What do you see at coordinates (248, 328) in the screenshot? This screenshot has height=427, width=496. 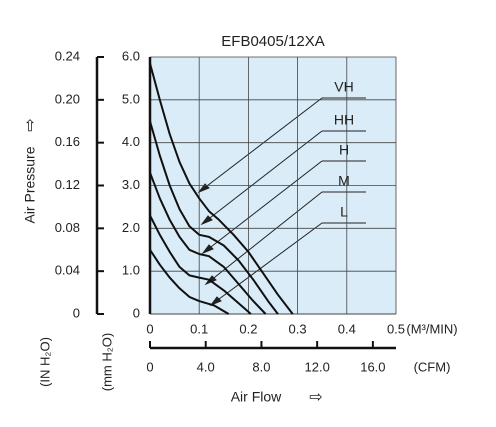 I see `x-tick-label: 0.2` at bounding box center [248, 328].